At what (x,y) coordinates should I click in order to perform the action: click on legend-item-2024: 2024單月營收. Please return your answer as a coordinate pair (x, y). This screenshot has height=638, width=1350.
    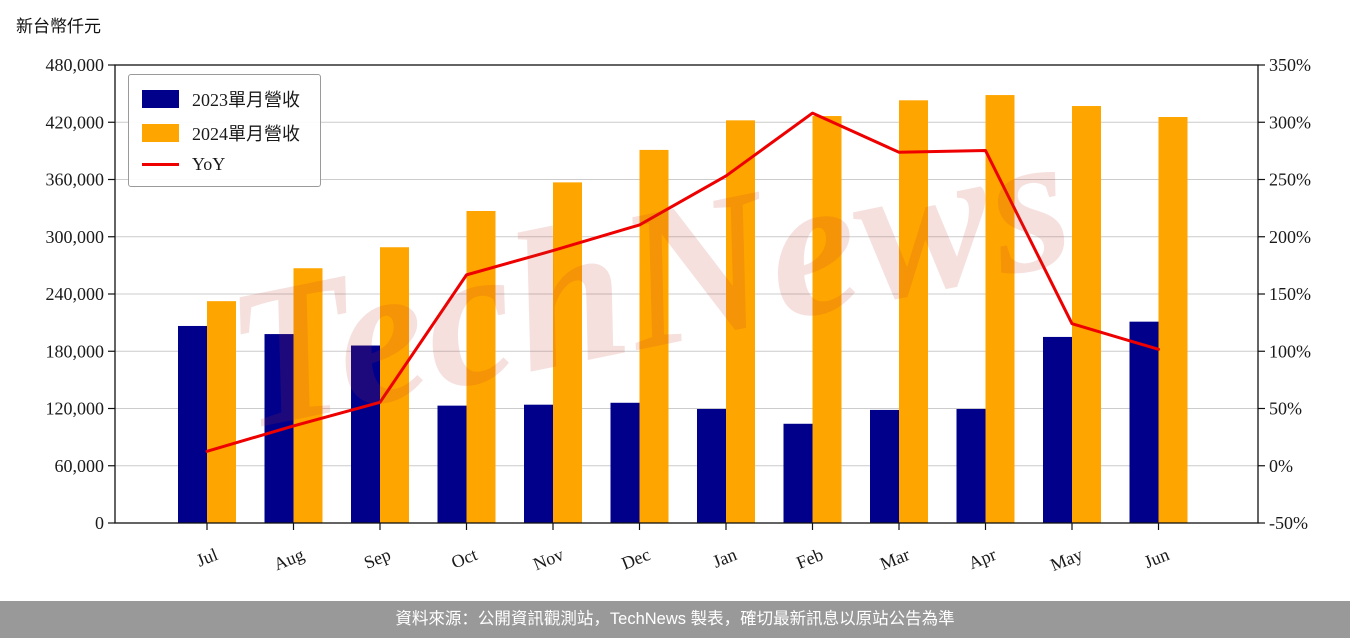
    Looking at the image, I should click on (221, 133).